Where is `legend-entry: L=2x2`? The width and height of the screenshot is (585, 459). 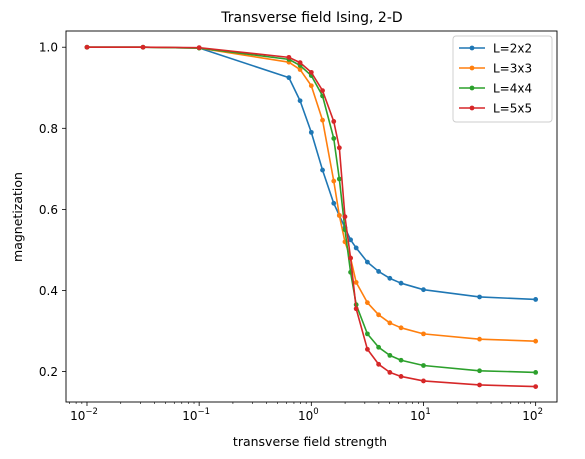
legend-entry: L=2x2 is located at coordinates (495, 49).